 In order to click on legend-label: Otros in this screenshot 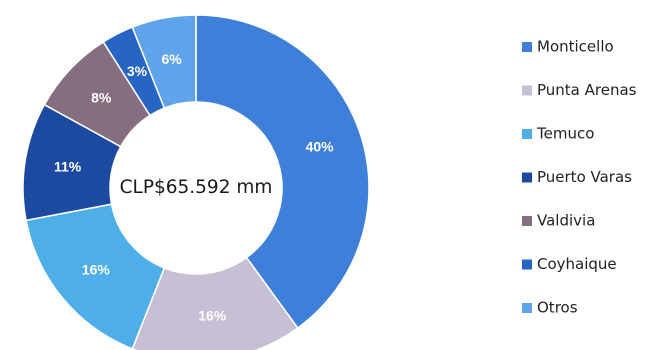, I will do `click(557, 308)`.